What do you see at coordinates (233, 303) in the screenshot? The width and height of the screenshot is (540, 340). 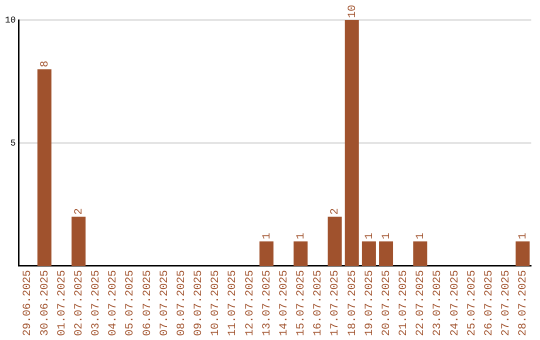 I see `x-tick-label: 11.07.2025` at bounding box center [233, 303].